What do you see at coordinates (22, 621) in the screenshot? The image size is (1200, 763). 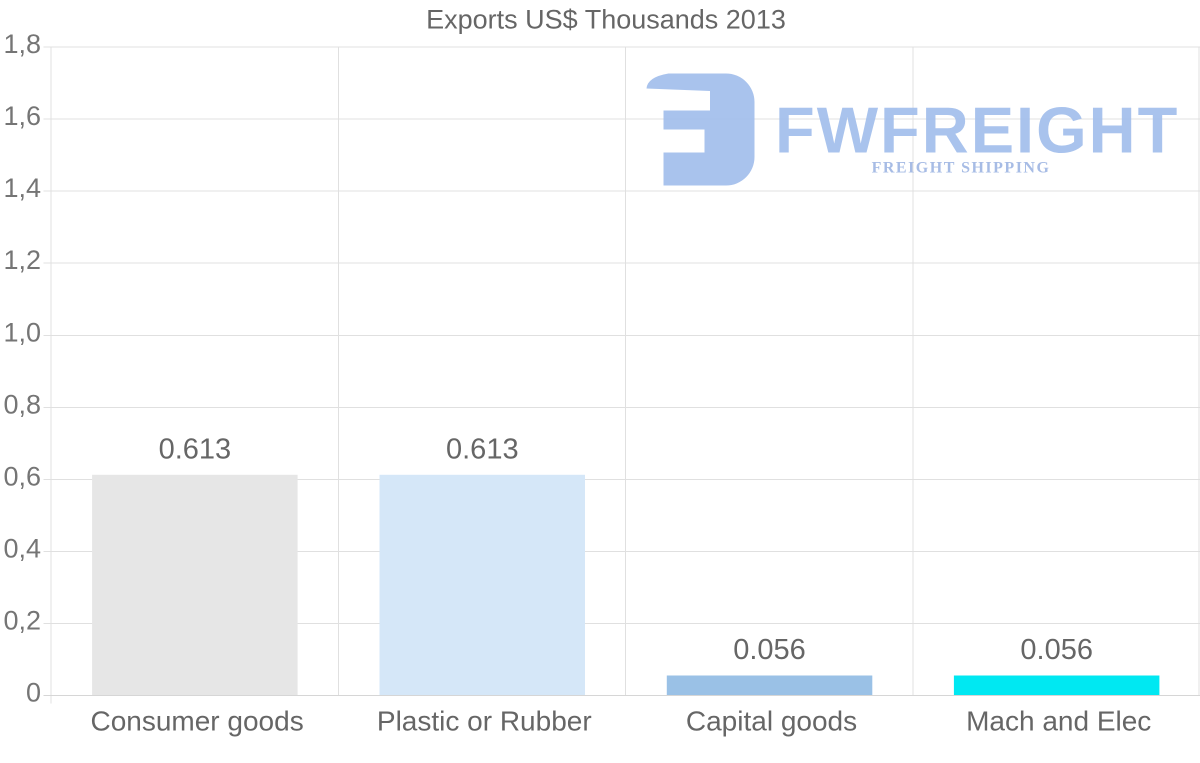 I see `svg-text: 0,2` at bounding box center [22, 621].